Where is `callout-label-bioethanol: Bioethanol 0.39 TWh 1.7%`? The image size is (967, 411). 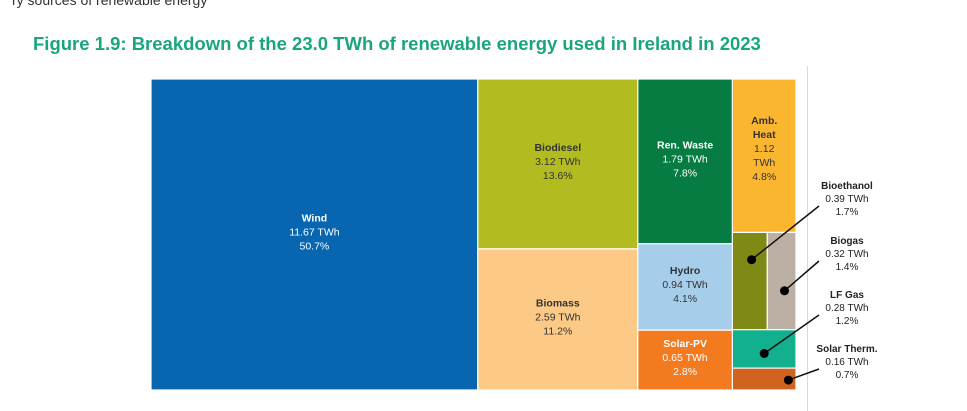 callout-label-bioethanol: Bioethanol 0.39 TWh 1.7% is located at coordinates (847, 199).